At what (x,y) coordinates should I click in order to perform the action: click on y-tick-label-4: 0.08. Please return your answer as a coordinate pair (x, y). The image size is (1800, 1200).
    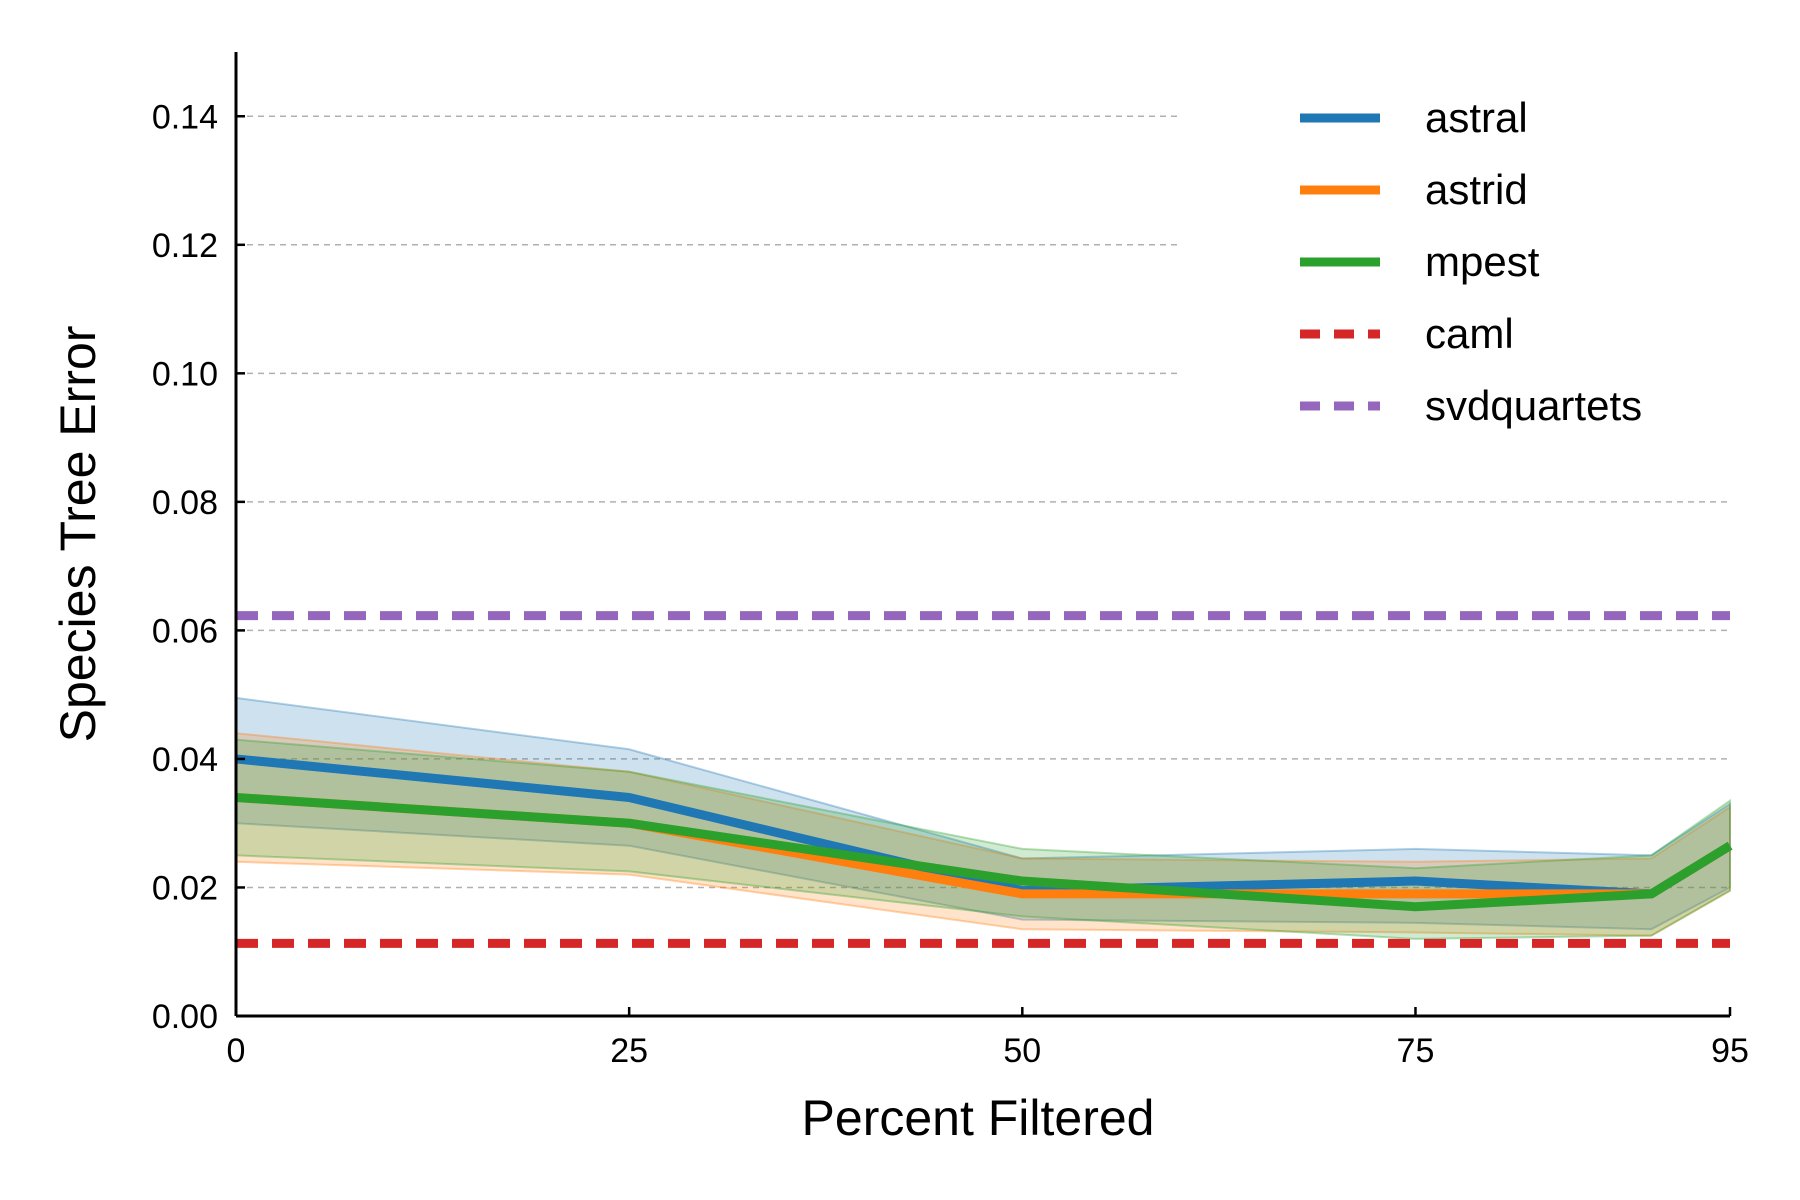
    Looking at the image, I should click on (185, 503).